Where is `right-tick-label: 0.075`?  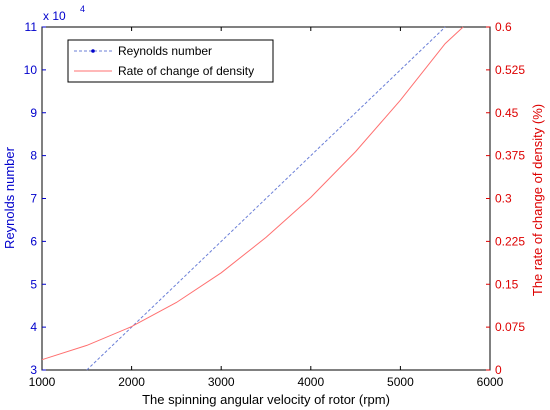
right-tick-label: 0.075 is located at coordinates (510, 327).